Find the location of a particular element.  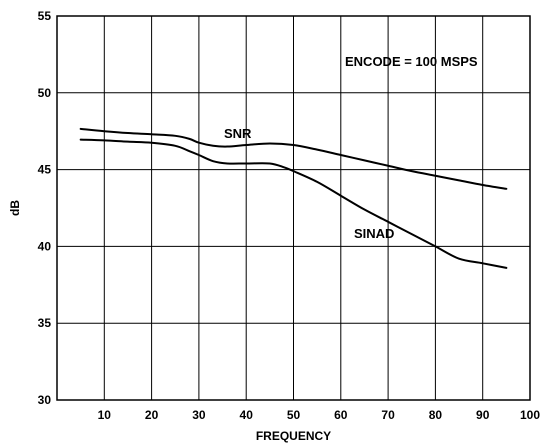

y-tick-label: 45 is located at coordinates (45, 170).